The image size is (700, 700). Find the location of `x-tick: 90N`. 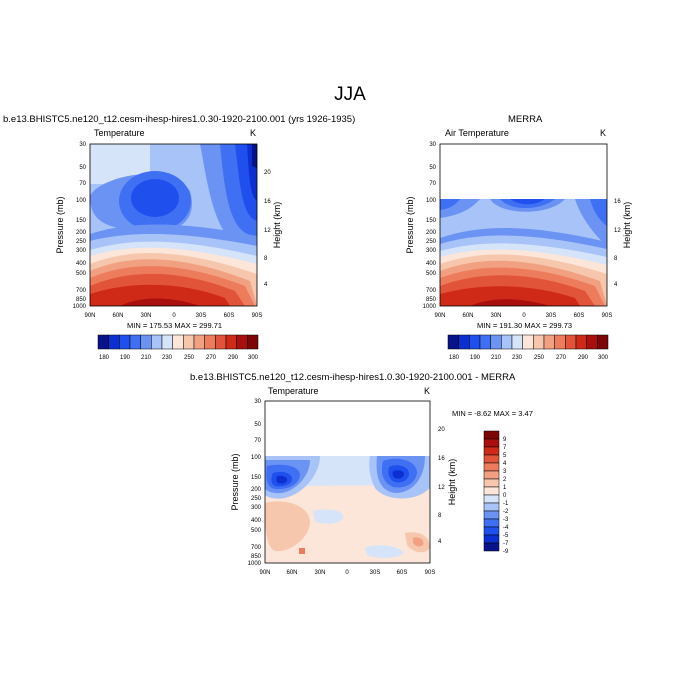

x-tick: 90N is located at coordinates (439, 316).